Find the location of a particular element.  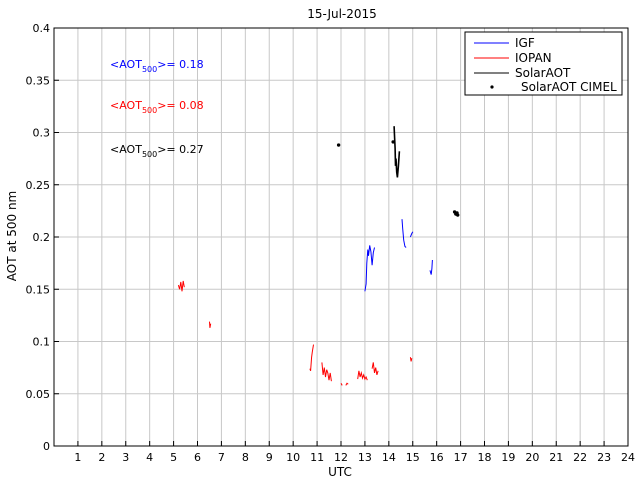

x-tick-label: 15 is located at coordinates (413, 457).